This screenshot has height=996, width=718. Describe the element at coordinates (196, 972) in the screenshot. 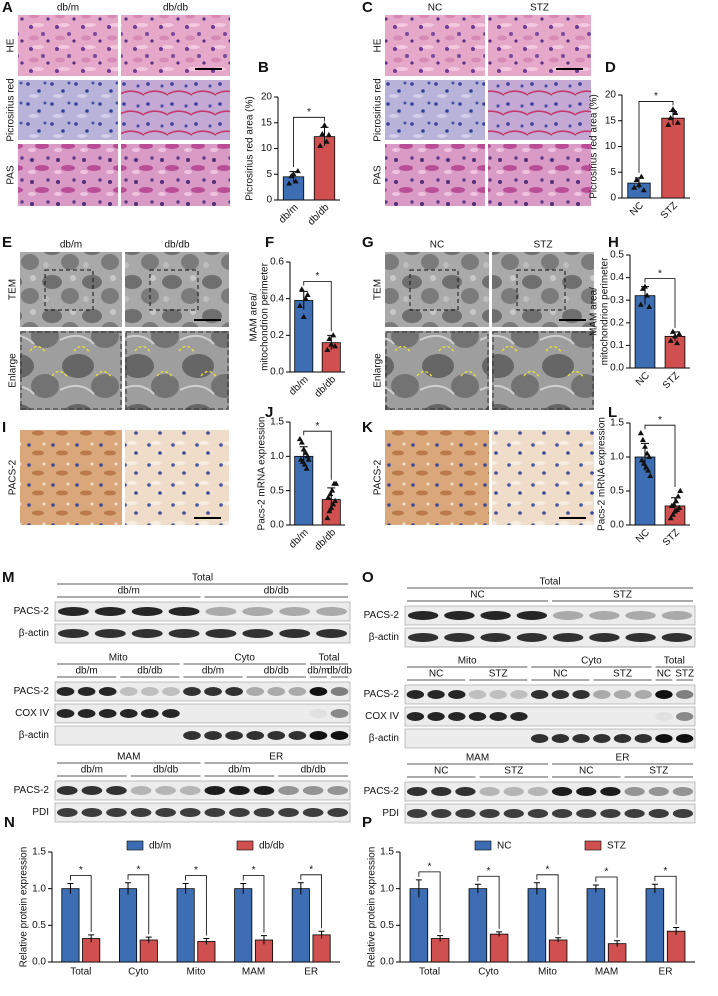

I see `x-tick-label: Mito` at that location.